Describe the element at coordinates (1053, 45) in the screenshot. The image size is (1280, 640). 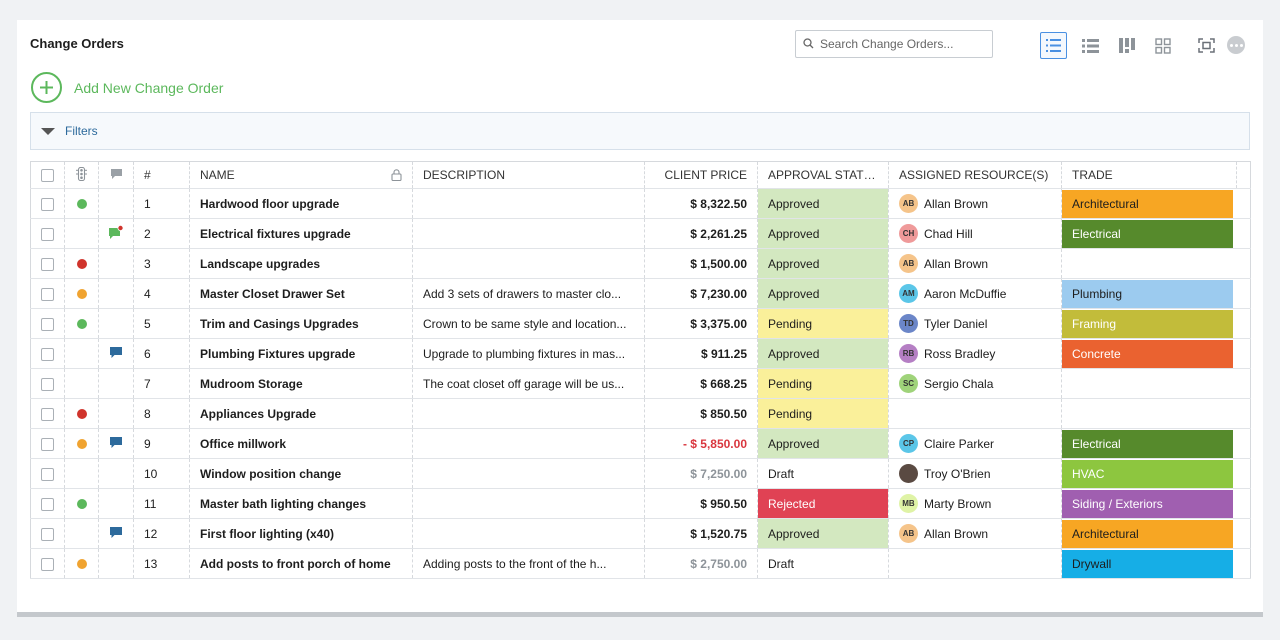
I see `list-view-button` at that location.